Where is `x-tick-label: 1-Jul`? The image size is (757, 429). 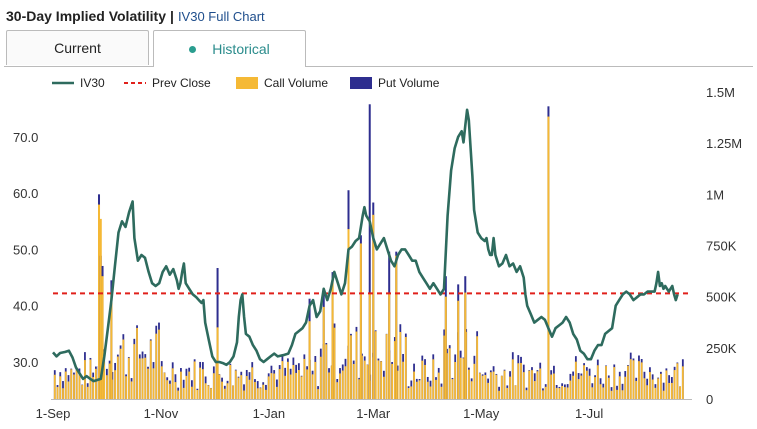 x-tick-label: 1-Jul is located at coordinates (589, 413).